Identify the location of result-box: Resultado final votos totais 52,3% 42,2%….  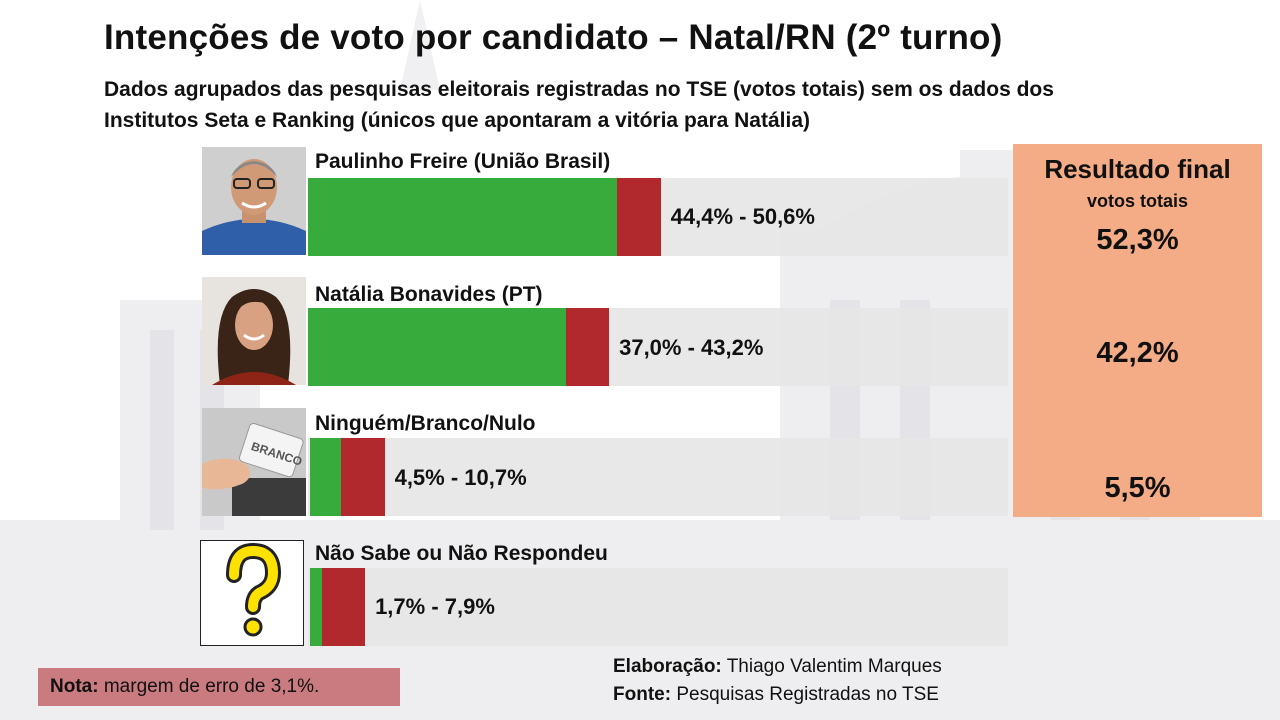
(1137, 330).